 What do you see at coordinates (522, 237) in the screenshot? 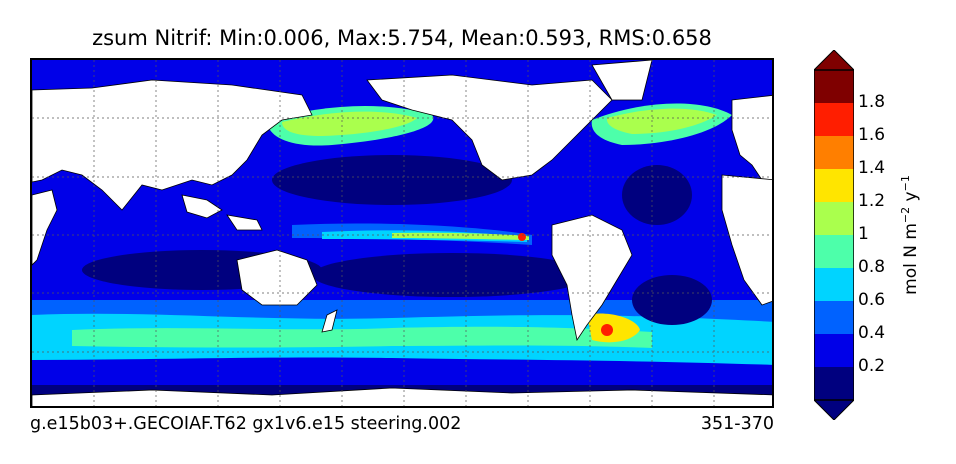
I see `upwelling-spot` at bounding box center [522, 237].